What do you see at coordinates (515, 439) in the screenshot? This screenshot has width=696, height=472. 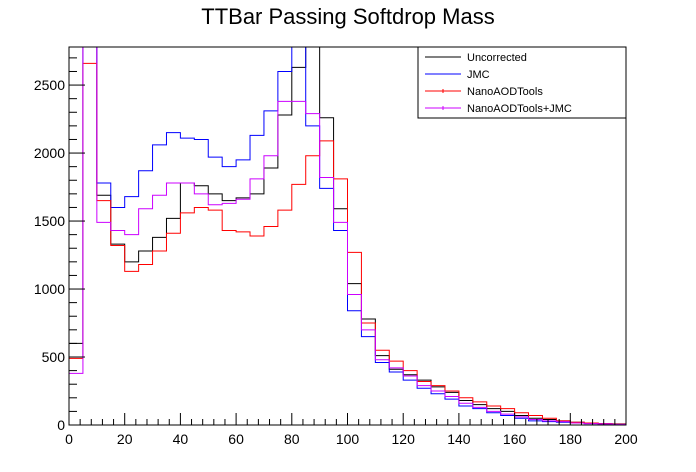 I see `x-tick-label: 160` at bounding box center [515, 439].